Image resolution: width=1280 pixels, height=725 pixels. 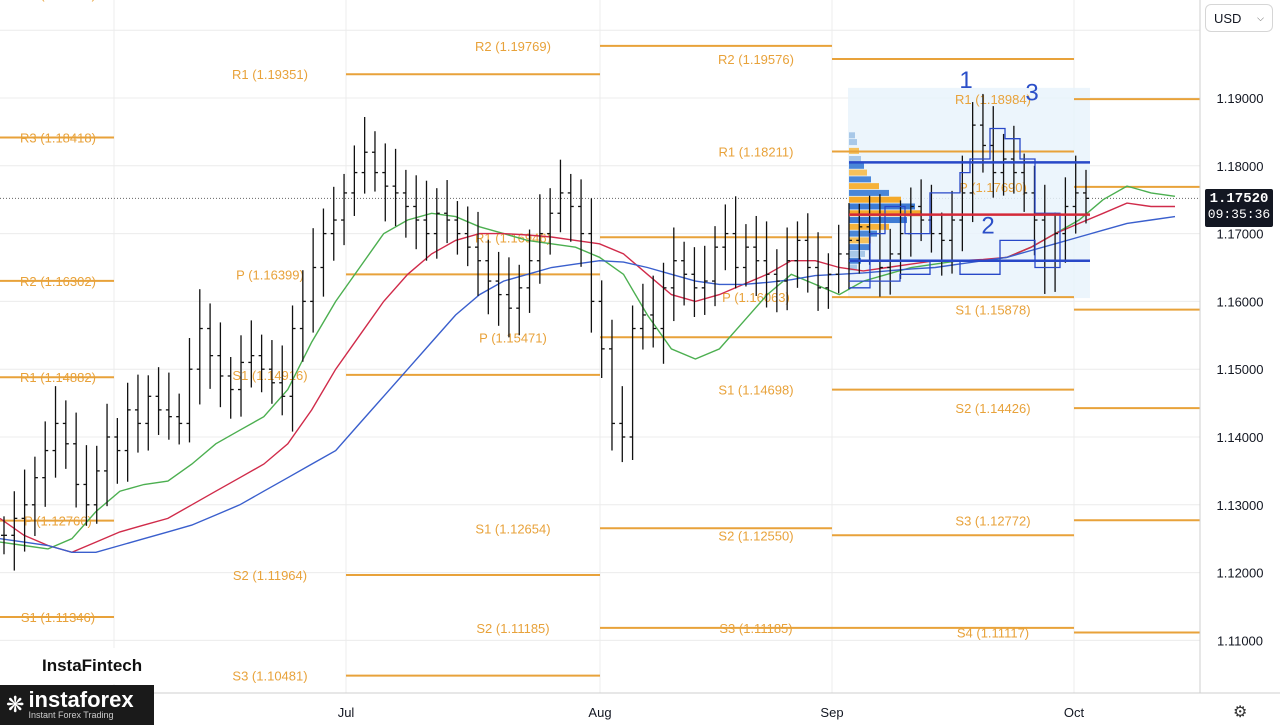 What do you see at coordinates (756, 297) in the screenshot?
I see `pivot-label: P (1.16063)` at bounding box center [756, 297].